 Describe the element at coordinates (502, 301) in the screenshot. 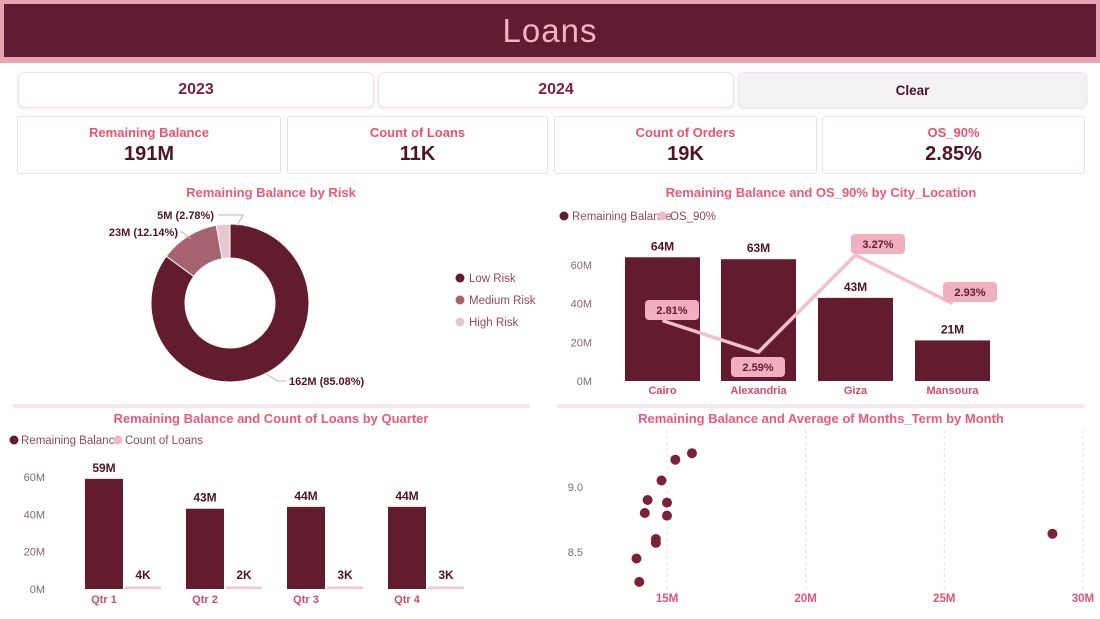

I see `legend-label: Medium Risk` at that location.